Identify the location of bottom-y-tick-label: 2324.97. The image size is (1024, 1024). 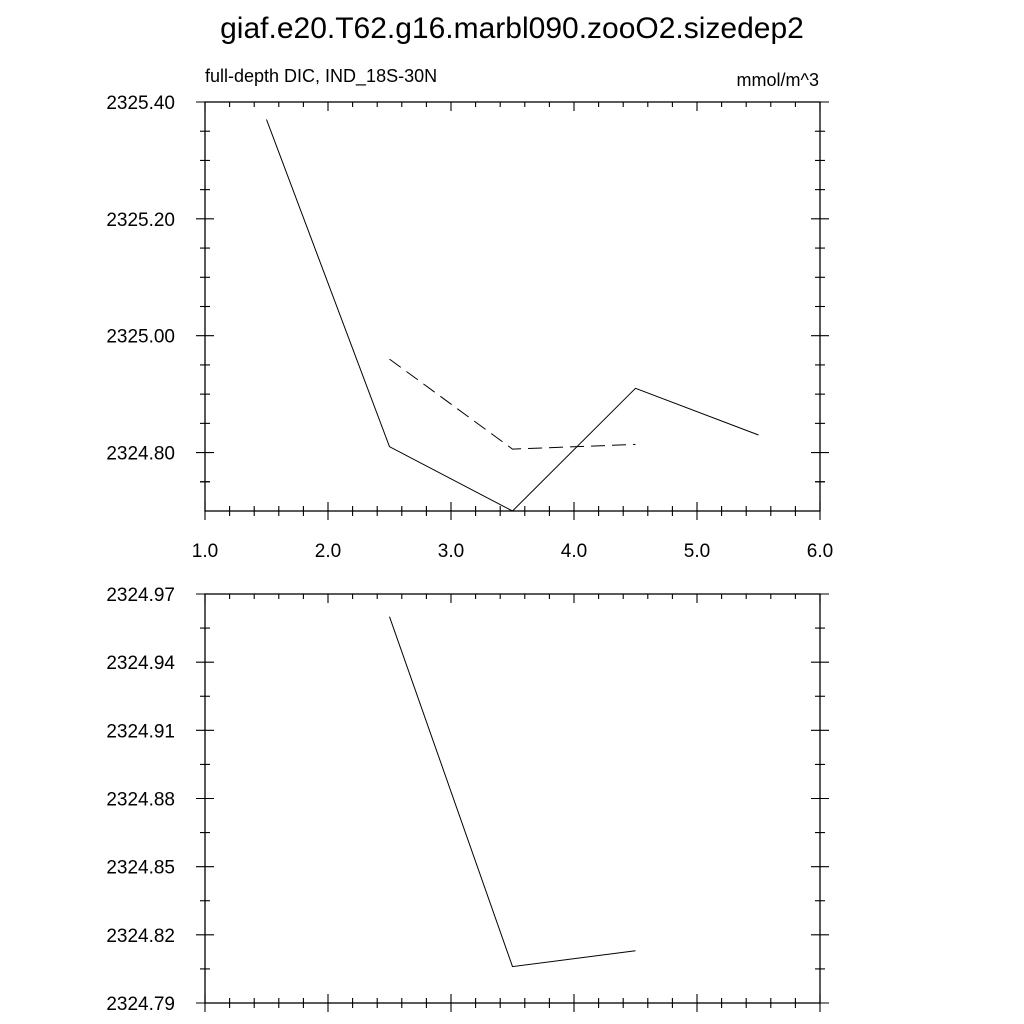
(140, 595).